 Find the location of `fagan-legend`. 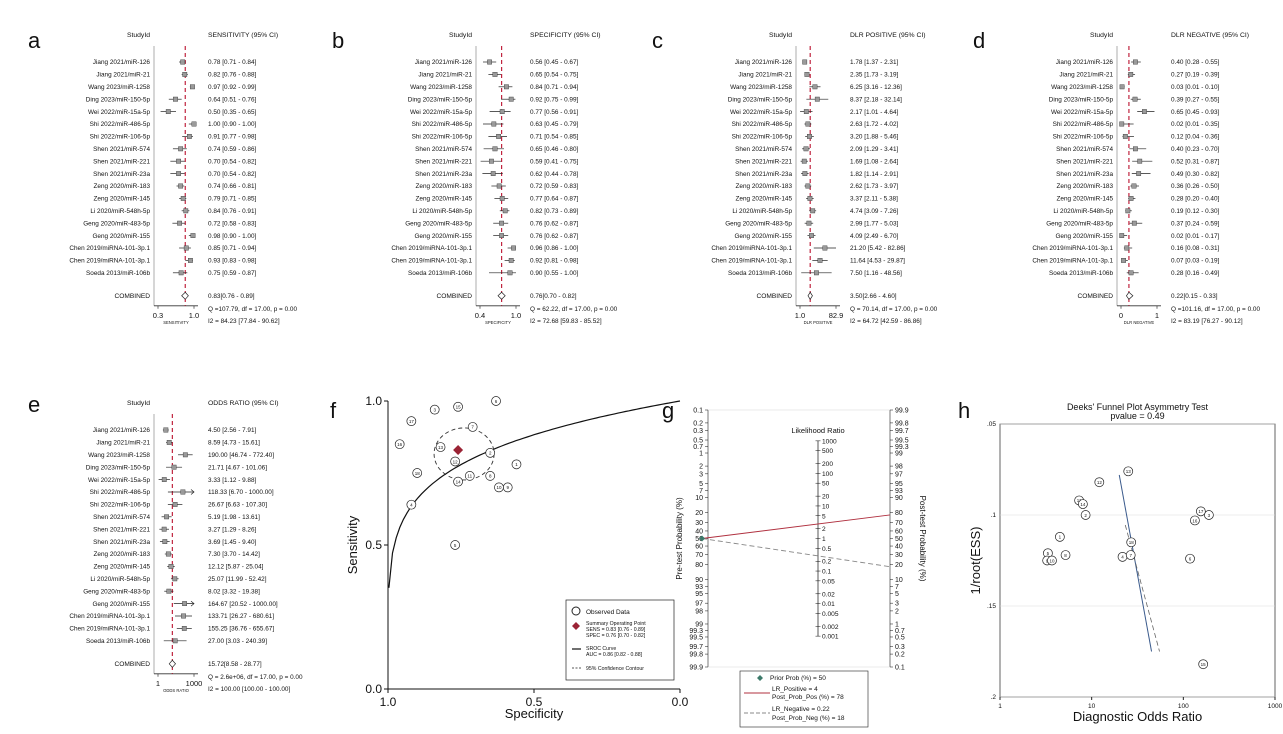

fagan-legend is located at coordinates (804, 699).